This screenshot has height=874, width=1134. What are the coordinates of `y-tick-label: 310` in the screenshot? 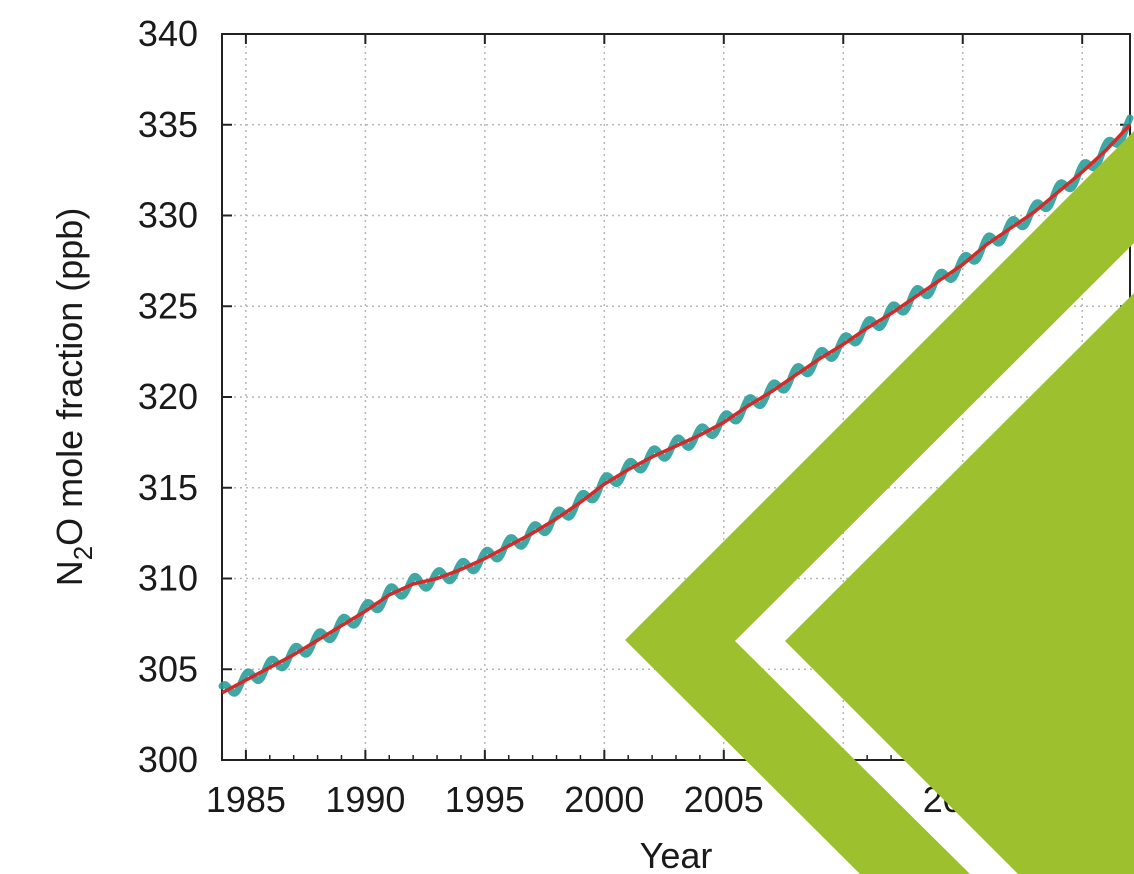 It's located at (168, 578).